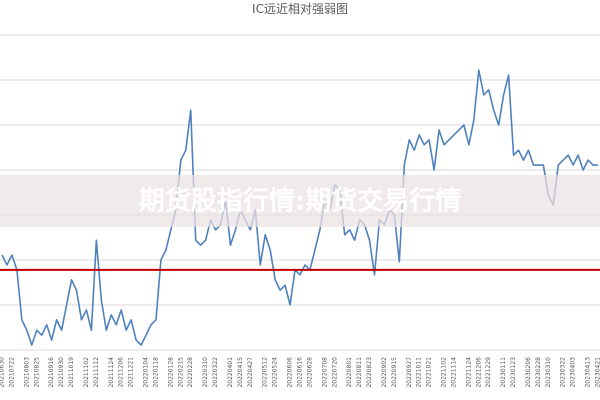 The width and height of the screenshot is (600, 400). Describe the element at coordinates (205, 372) in the screenshot. I see `x-tick-label: 20220310` at that location.